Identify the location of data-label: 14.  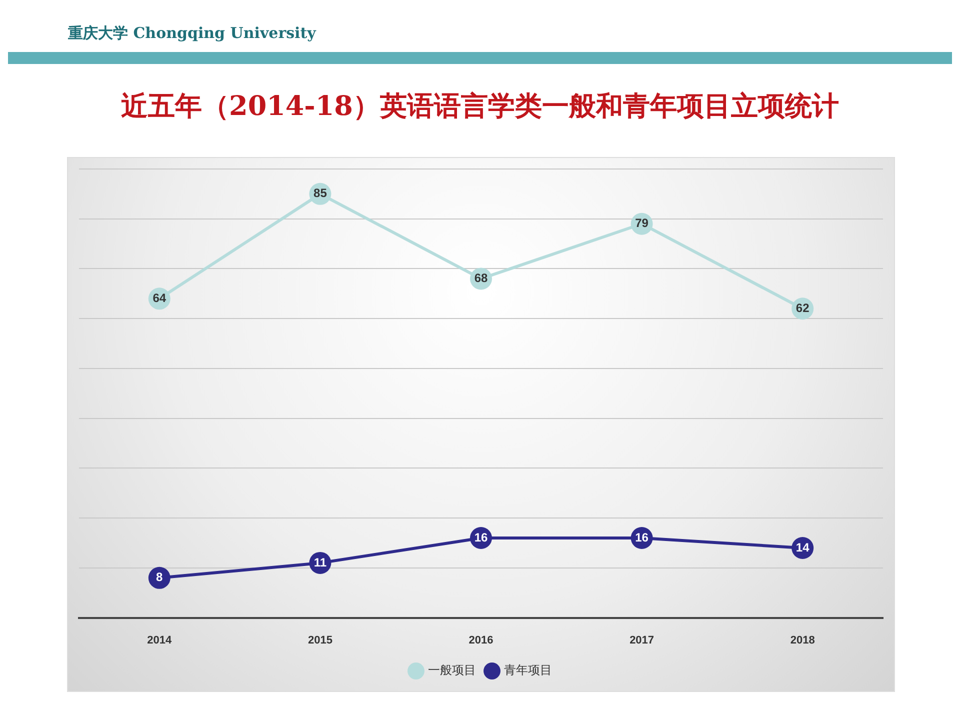
(803, 547).